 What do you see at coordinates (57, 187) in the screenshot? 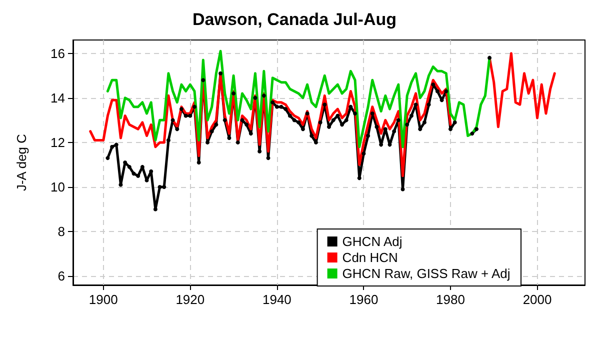
I see `y-tick-label: 10` at bounding box center [57, 187].